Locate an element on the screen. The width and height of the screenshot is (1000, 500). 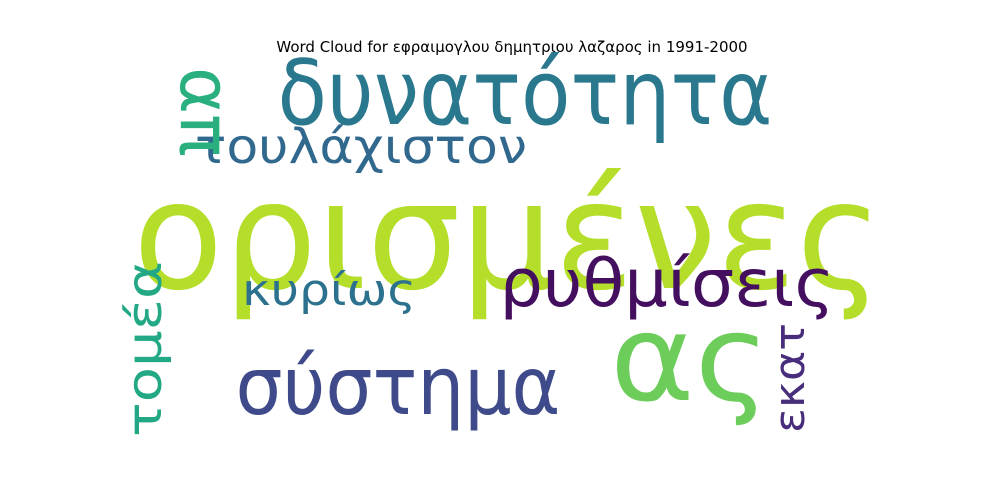
word-systima: σύστημα is located at coordinates (398, 386).